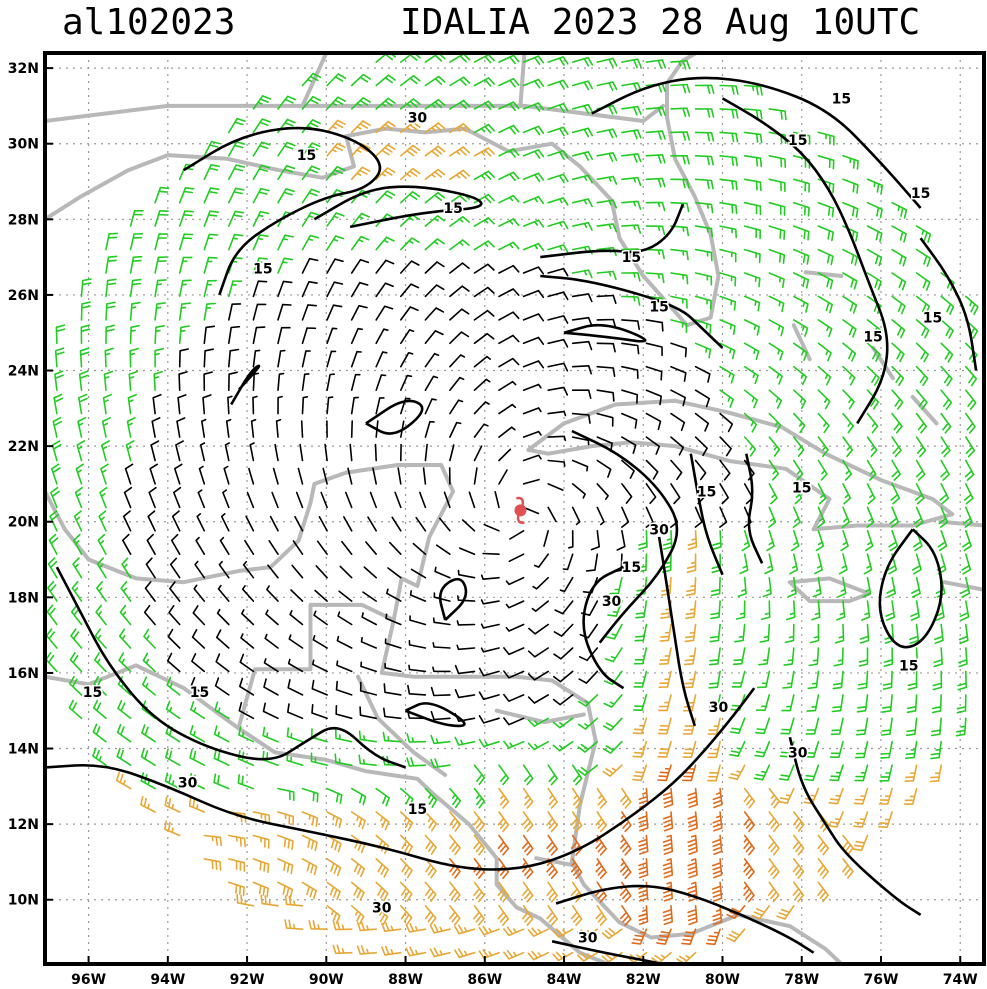  What do you see at coordinates (188, 784) in the screenshot?
I see `isotach-label: 30` at bounding box center [188, 784].